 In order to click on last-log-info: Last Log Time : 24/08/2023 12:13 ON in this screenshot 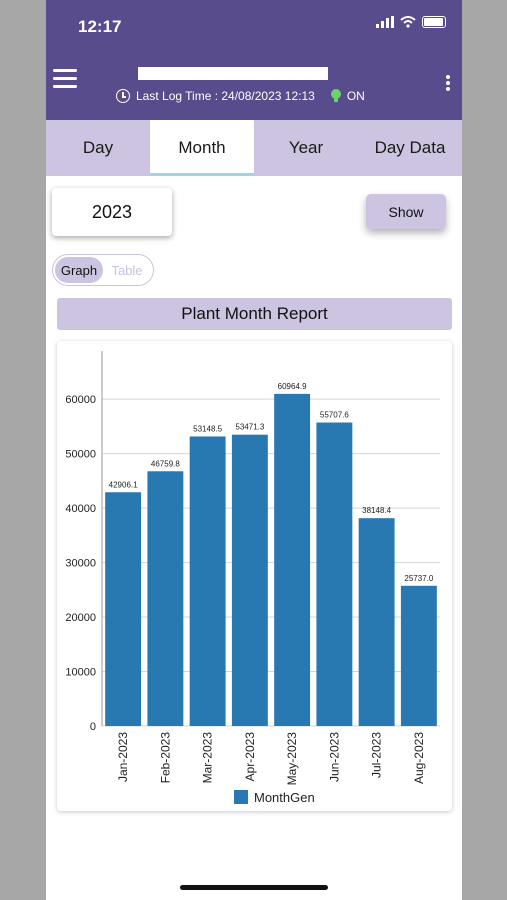, I will do `click(240, 96)`.